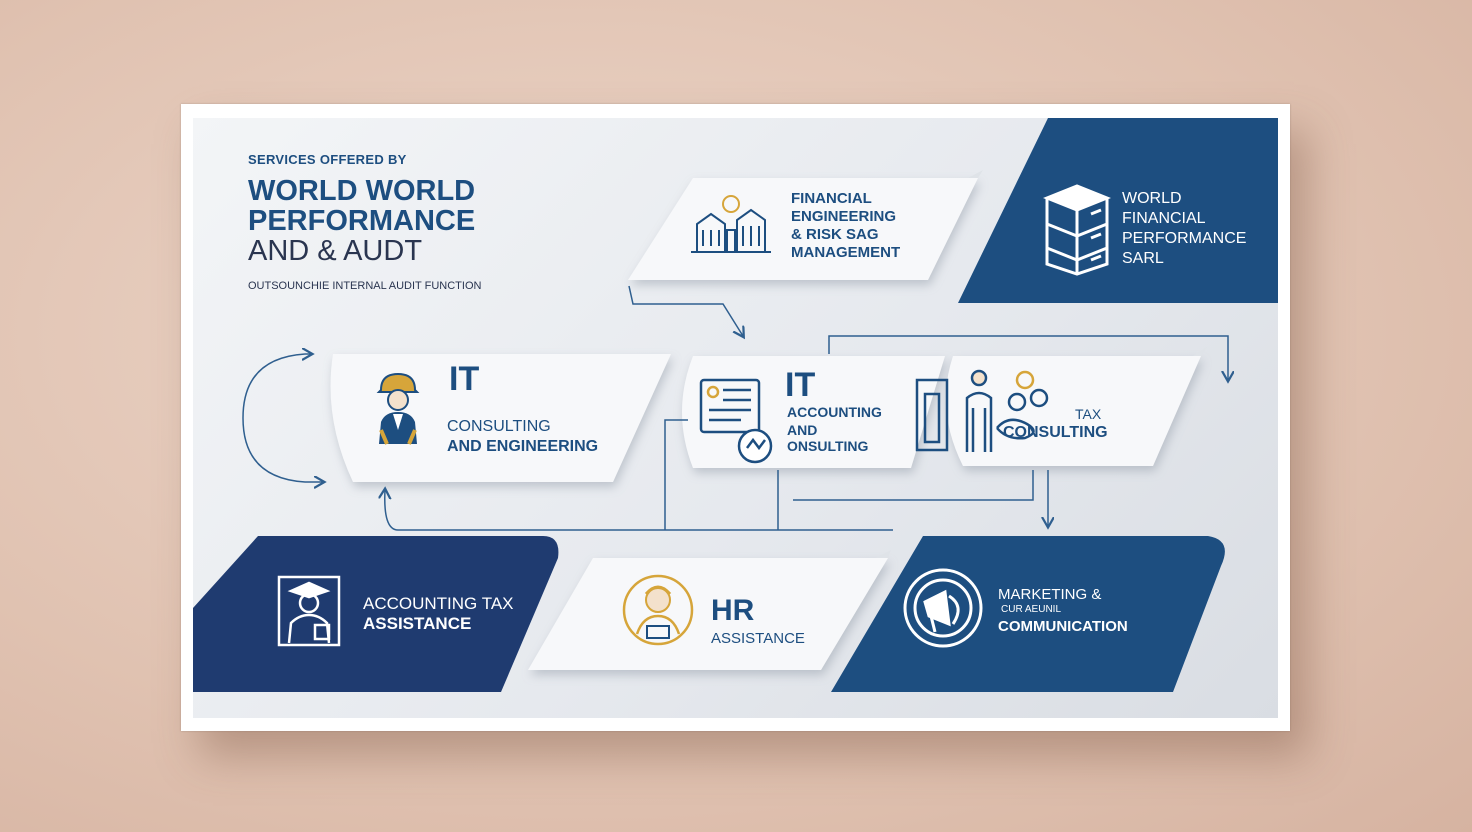 The image size is (1472, 832). Describe the element at coordinates (639, 510) in the screenshot. I see `connector-bottom-return` at that location.